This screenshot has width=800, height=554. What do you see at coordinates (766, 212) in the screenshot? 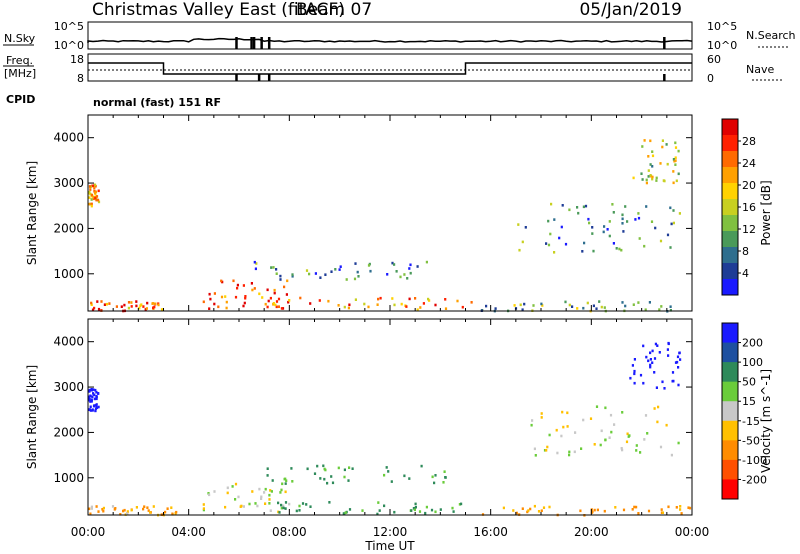
I see `power-colorbar-label: Power [dB]` at bounding box center [766, 212].